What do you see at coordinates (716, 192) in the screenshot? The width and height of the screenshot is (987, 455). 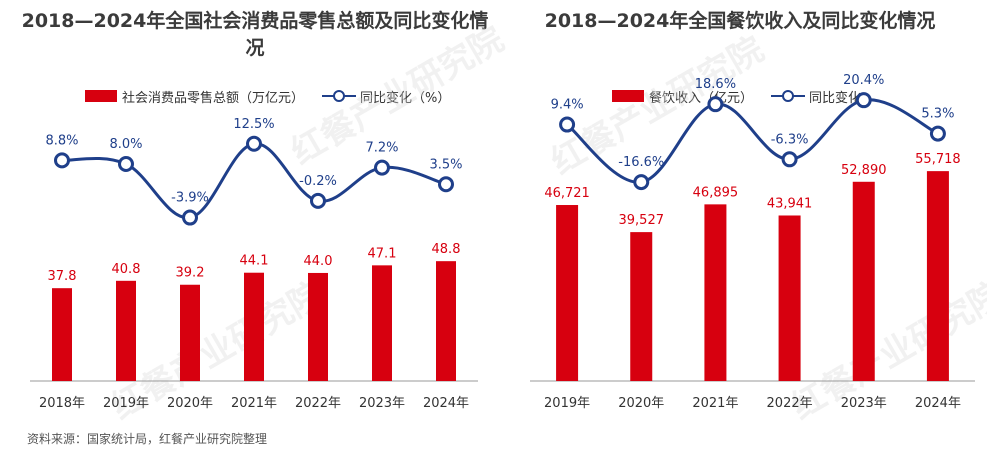 I see `bar-value-label: 46,895` at bounding box center [716, 192].